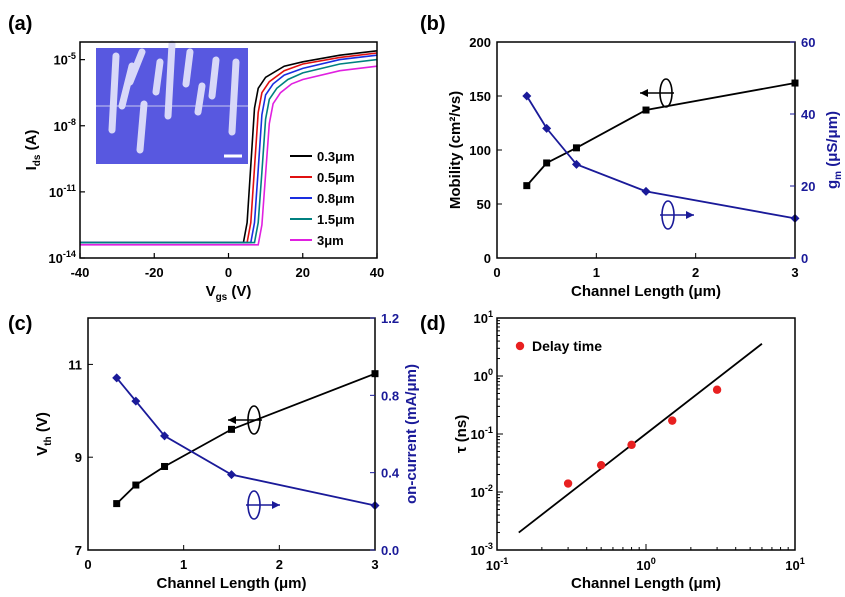  I want to click on legend-label: Delay time, so click(567, 346).